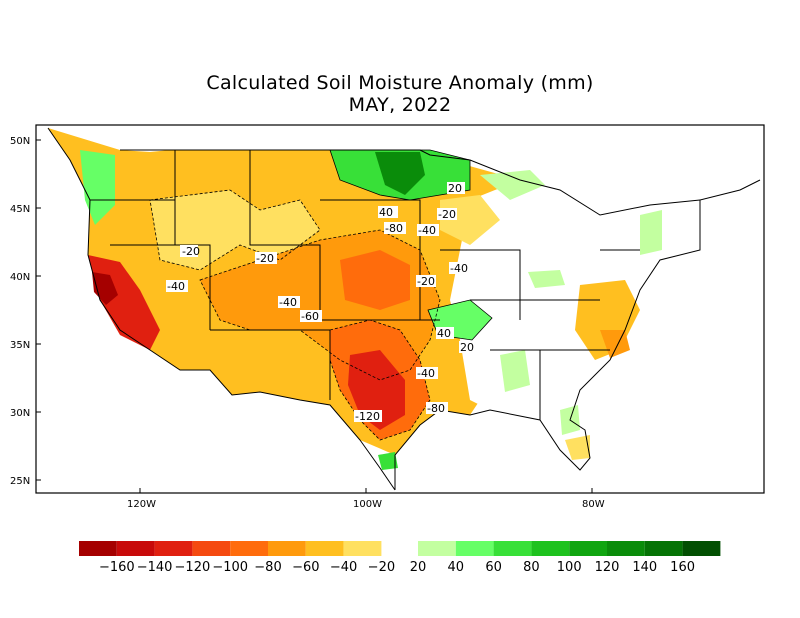  Describe the element at coordinates (493, 567) in the screenshot. I see `legend-label: 60` at that location.